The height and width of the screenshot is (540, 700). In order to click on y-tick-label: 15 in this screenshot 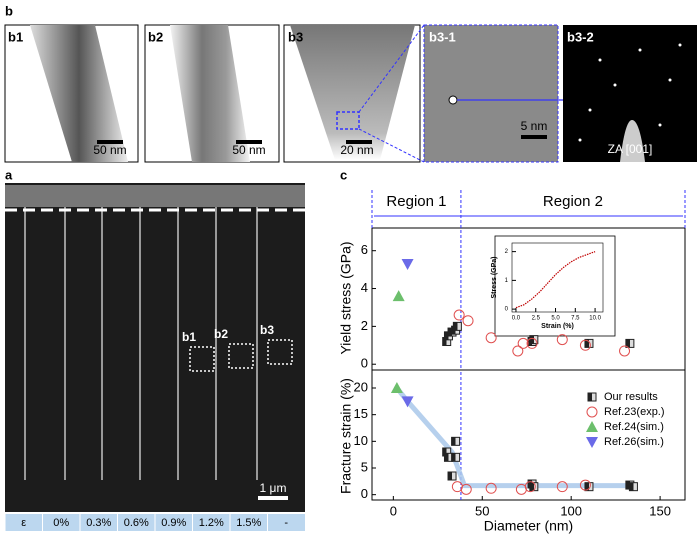, I will do `click(361, 413)`.